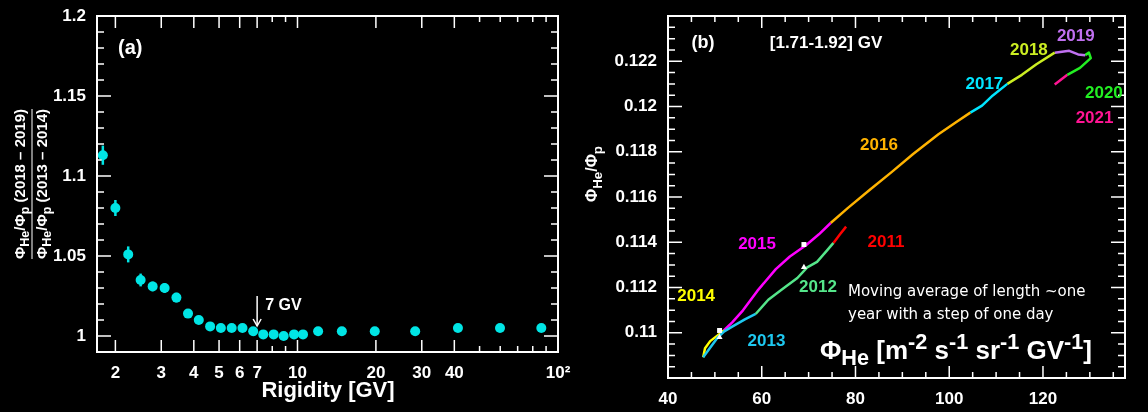 This screenshot has height=412, width=1148. What do you see at coordinates (984, 83) in the screenshot?
I see `series-label: 2017` at bounding box center [984, 83].